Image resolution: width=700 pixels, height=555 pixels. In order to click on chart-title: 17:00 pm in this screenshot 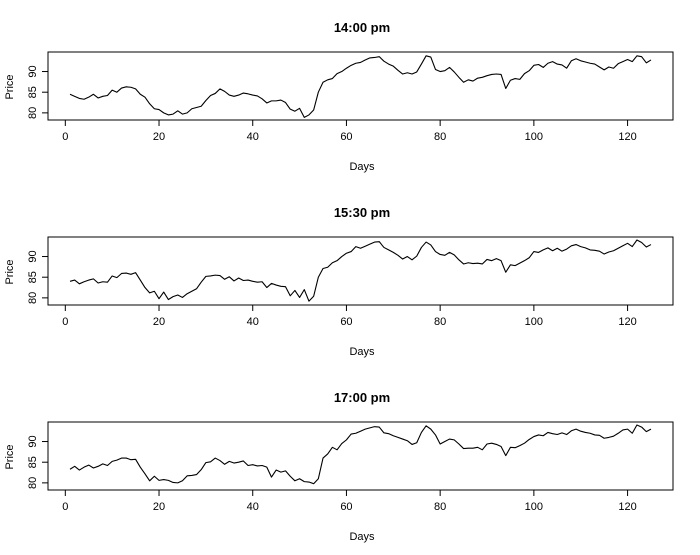, I will do `click(362, 397)`.